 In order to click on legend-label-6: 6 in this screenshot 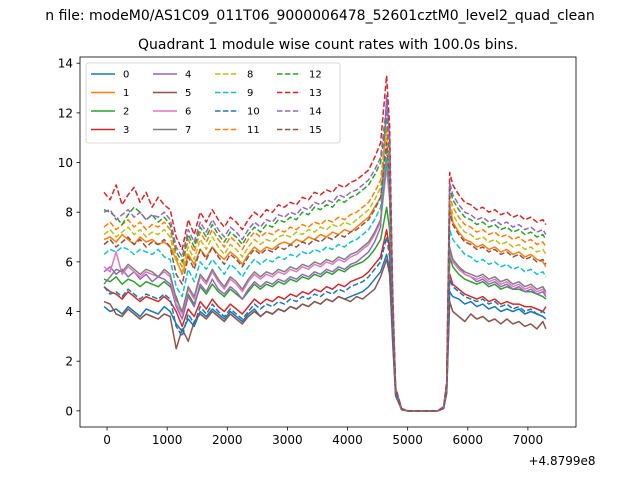, I will do `click(188, 112)`.